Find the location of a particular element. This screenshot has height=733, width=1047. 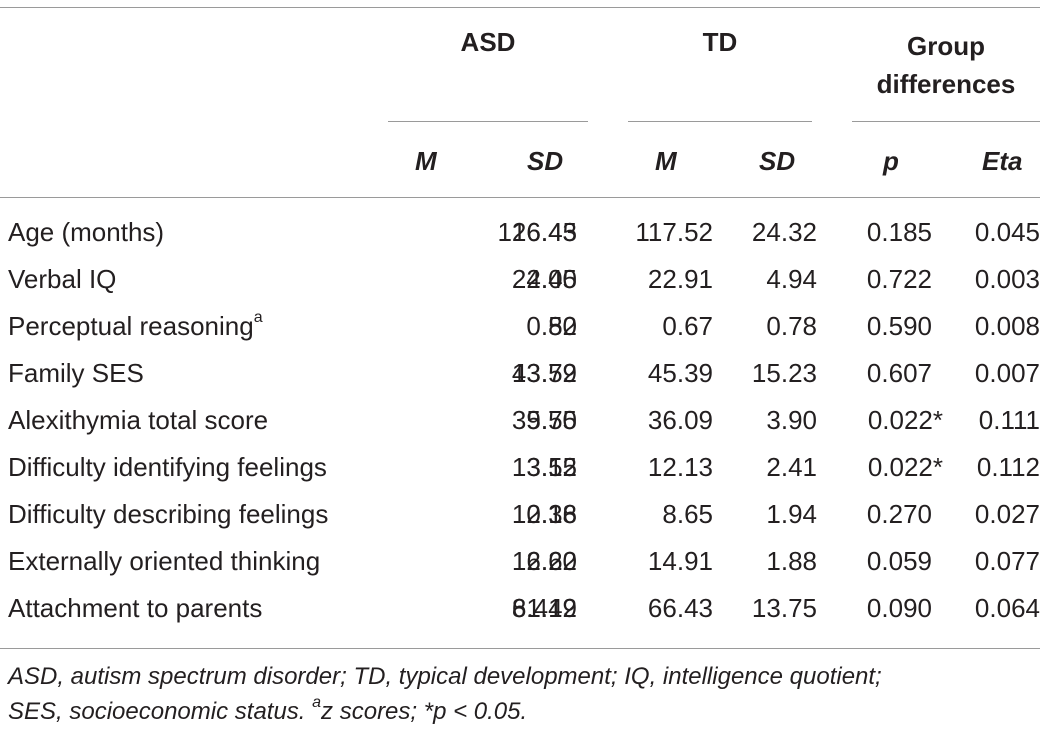

cell-asd-sd: 2.62 is located at coordinates (551, 561).